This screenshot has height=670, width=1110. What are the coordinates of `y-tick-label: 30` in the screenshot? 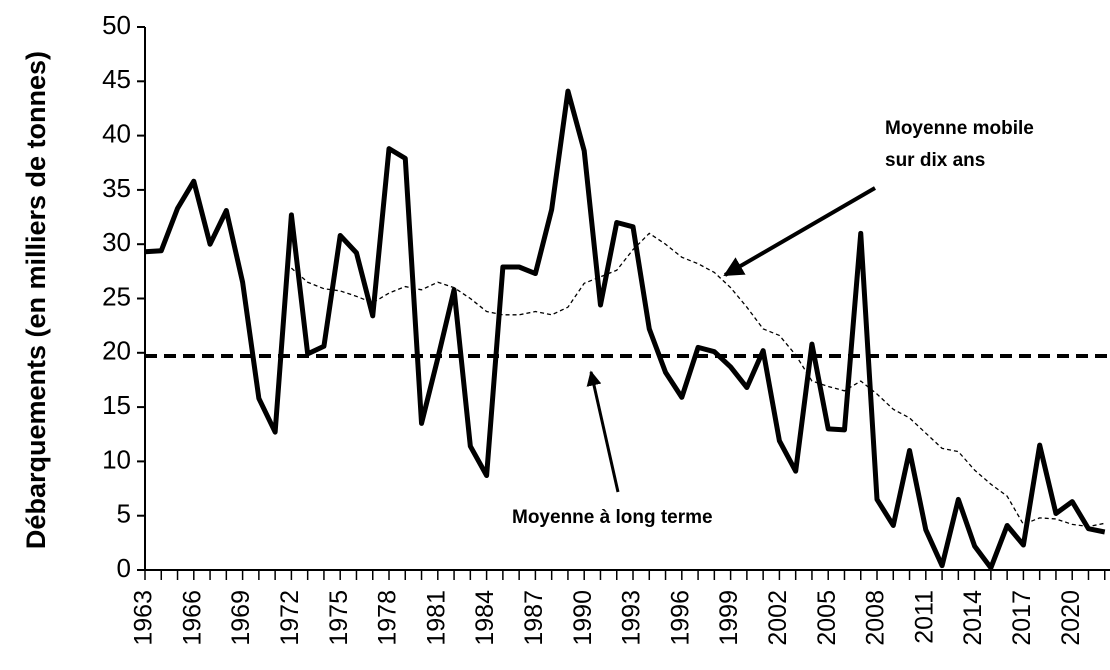 It's located at (116, 242).